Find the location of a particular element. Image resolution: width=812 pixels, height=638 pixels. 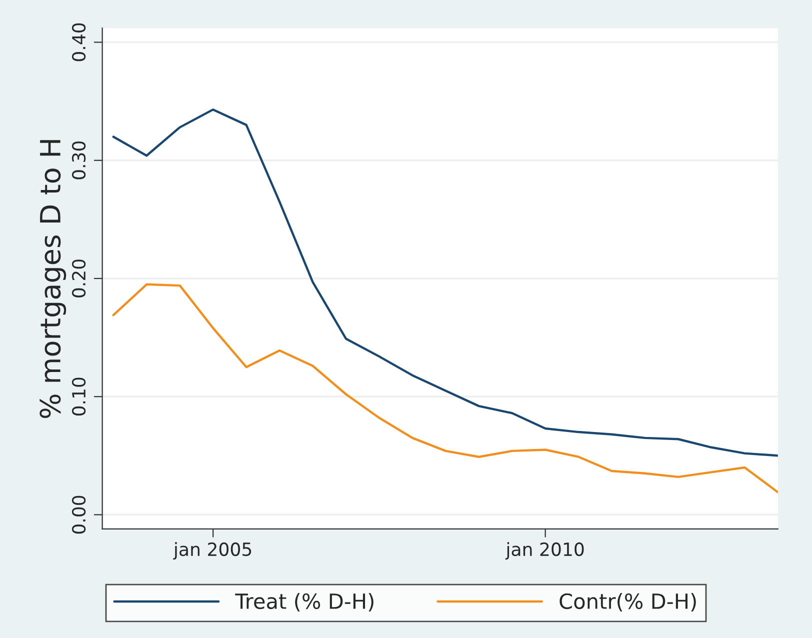

x-tick-label: jan 2005 is located at coordinates (212, 551).